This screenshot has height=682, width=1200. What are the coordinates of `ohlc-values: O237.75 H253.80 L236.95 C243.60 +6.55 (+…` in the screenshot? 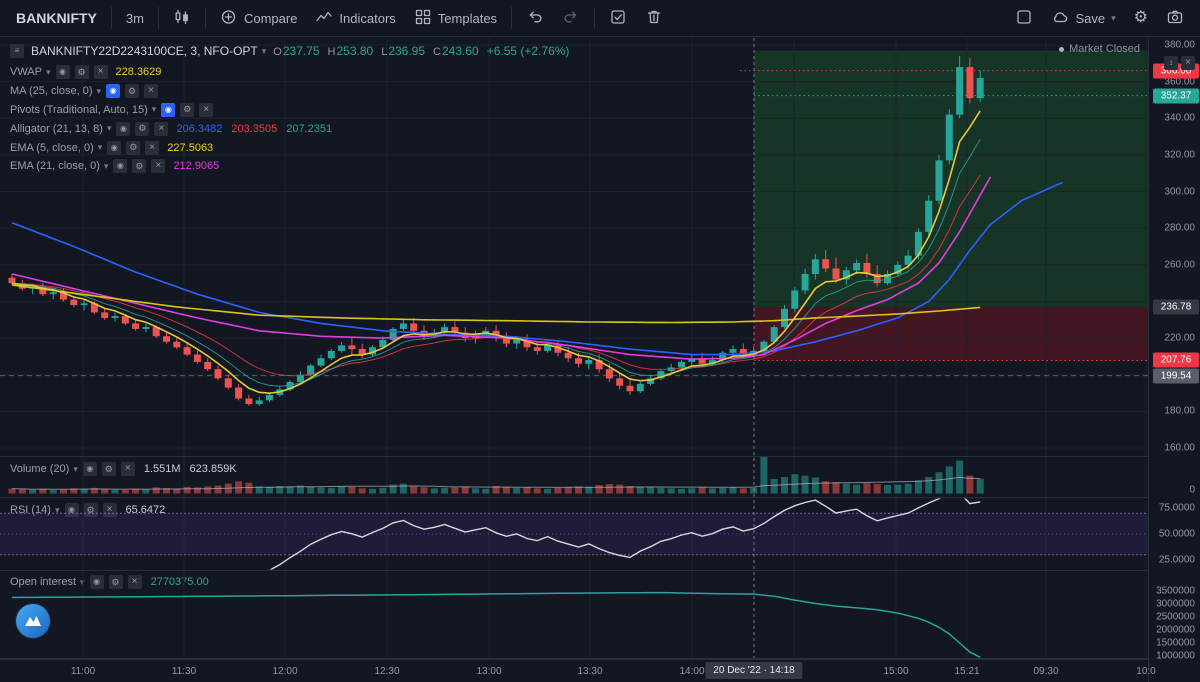 It's located at (421, 51).